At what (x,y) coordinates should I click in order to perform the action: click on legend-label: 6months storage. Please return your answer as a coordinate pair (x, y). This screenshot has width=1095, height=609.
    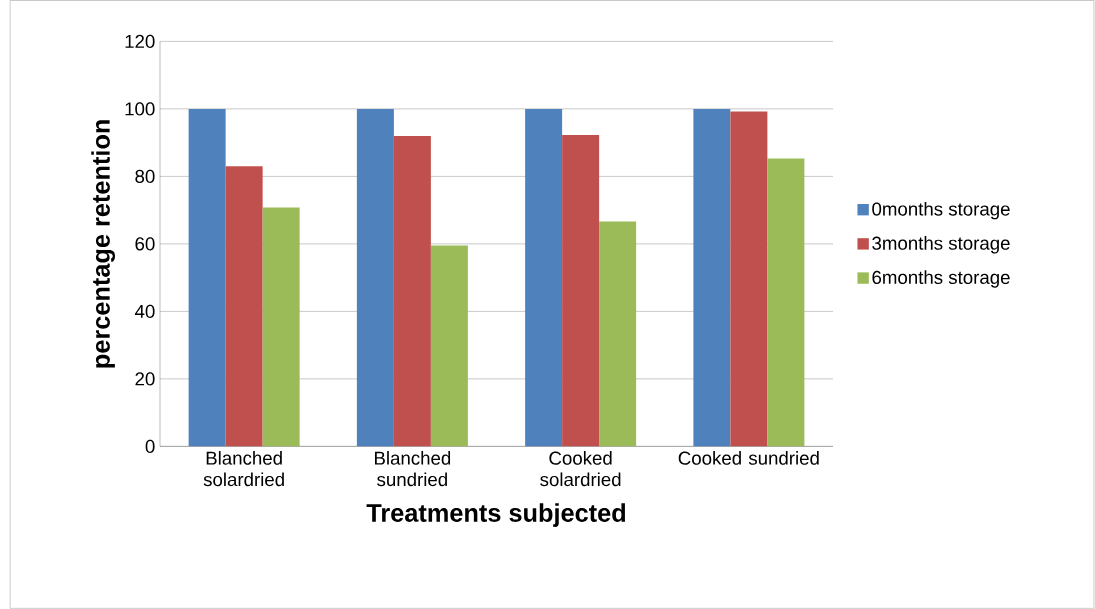
    Looking at the image, I should click on (941, 279).